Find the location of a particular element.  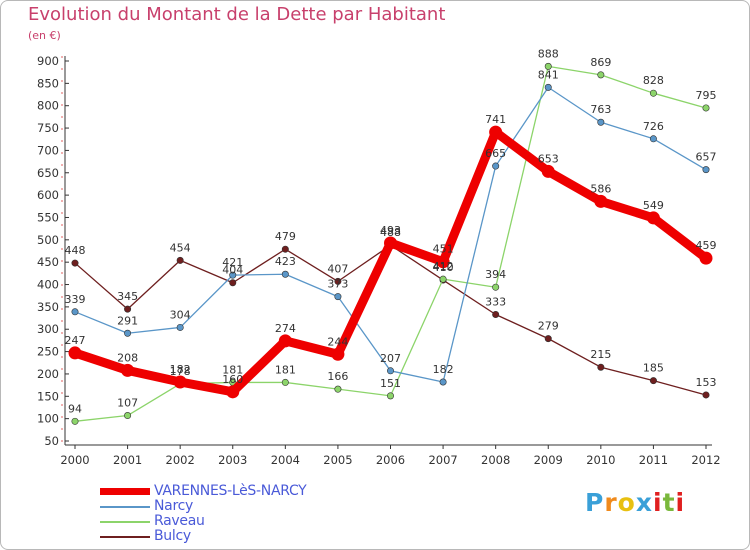

data-label: 412 is located at coordinates (443, 266).